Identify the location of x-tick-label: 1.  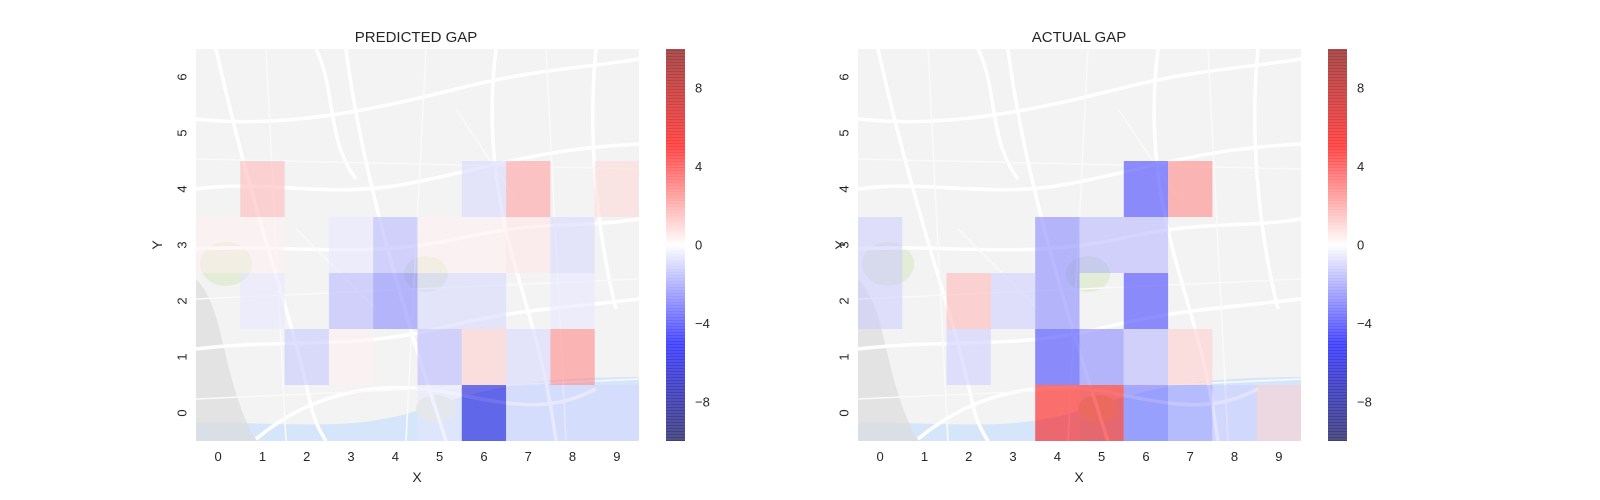
(924, 456).